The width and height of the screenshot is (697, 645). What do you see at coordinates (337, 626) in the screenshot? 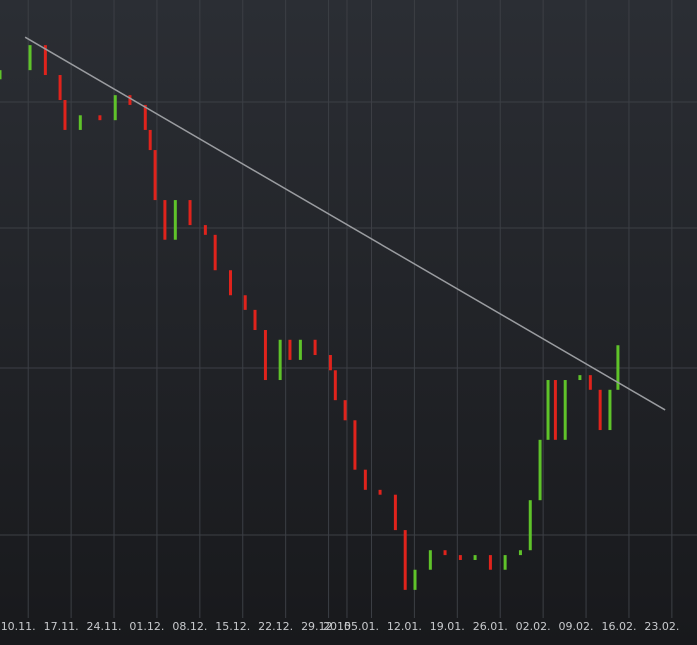
I see `x-tick-label: 2015` at bounding box center [337, 626].